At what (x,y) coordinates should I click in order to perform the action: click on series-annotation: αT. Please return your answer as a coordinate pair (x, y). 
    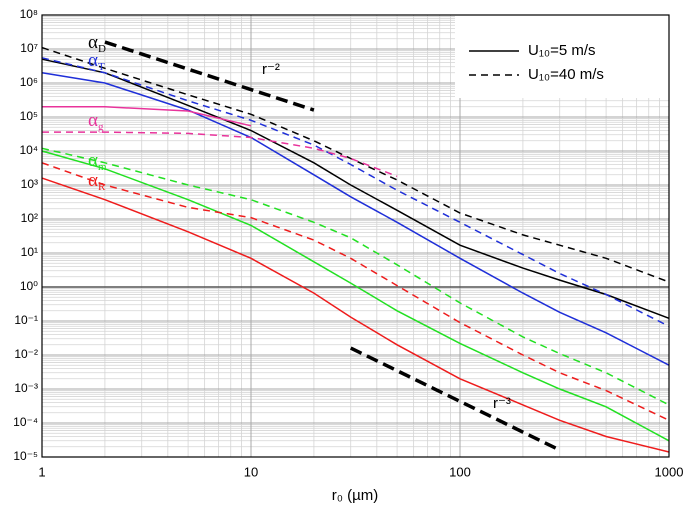
    Looking at the image, I should click on (96, 61).